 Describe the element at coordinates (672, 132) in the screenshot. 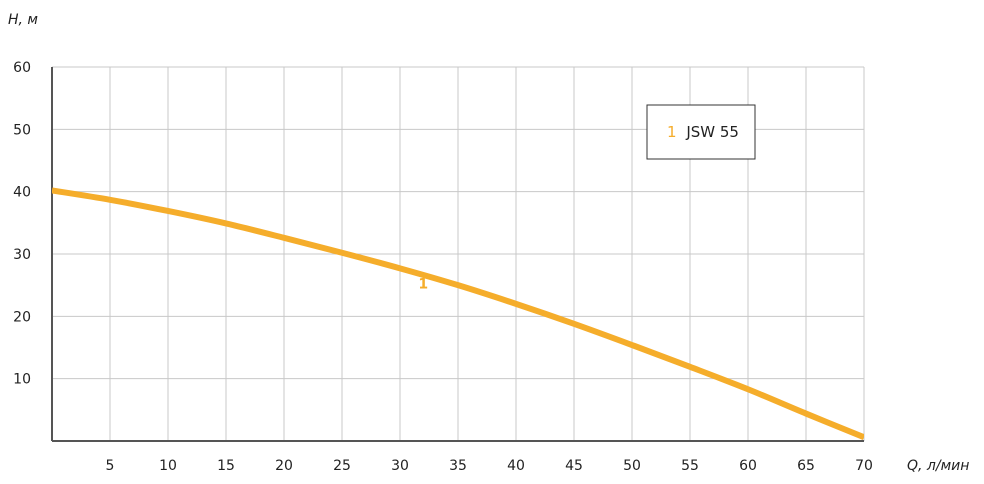

I see `legend-series-number: 1` at that location.